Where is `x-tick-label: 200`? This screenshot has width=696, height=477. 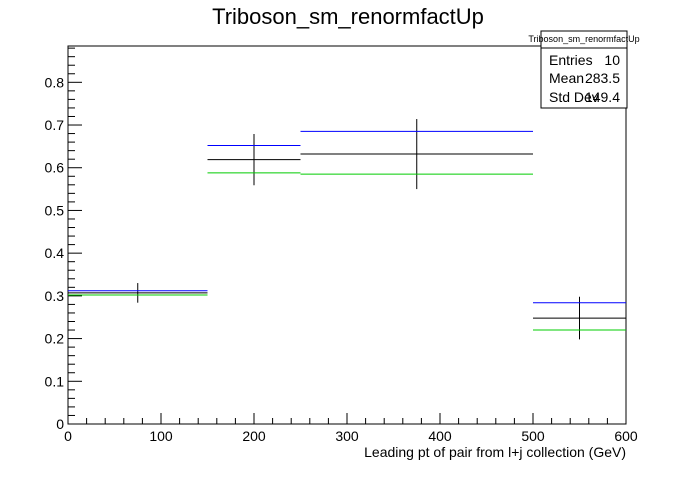 x-tick-label: 200 is located at coordinates (254, 436).